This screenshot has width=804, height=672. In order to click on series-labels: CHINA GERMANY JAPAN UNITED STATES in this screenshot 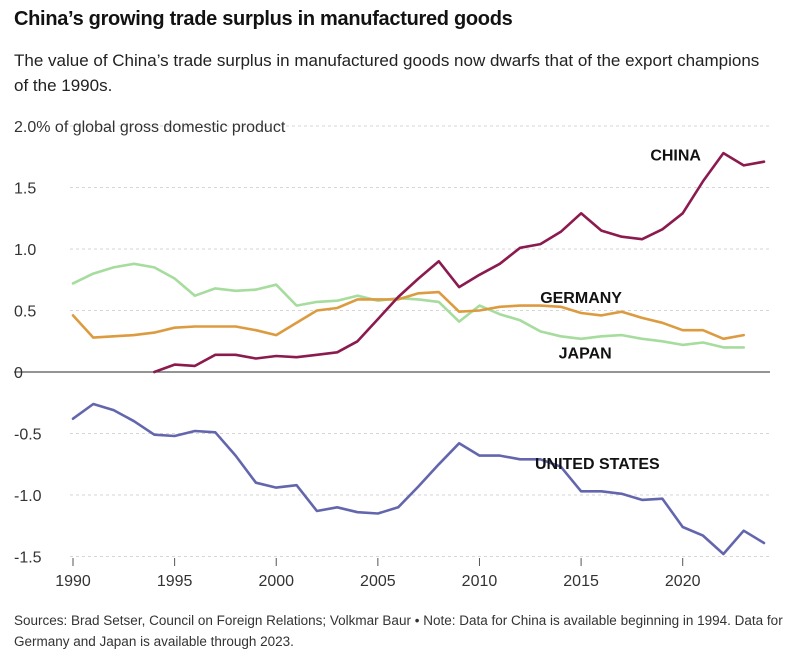, I will do `click(618, 310)`.